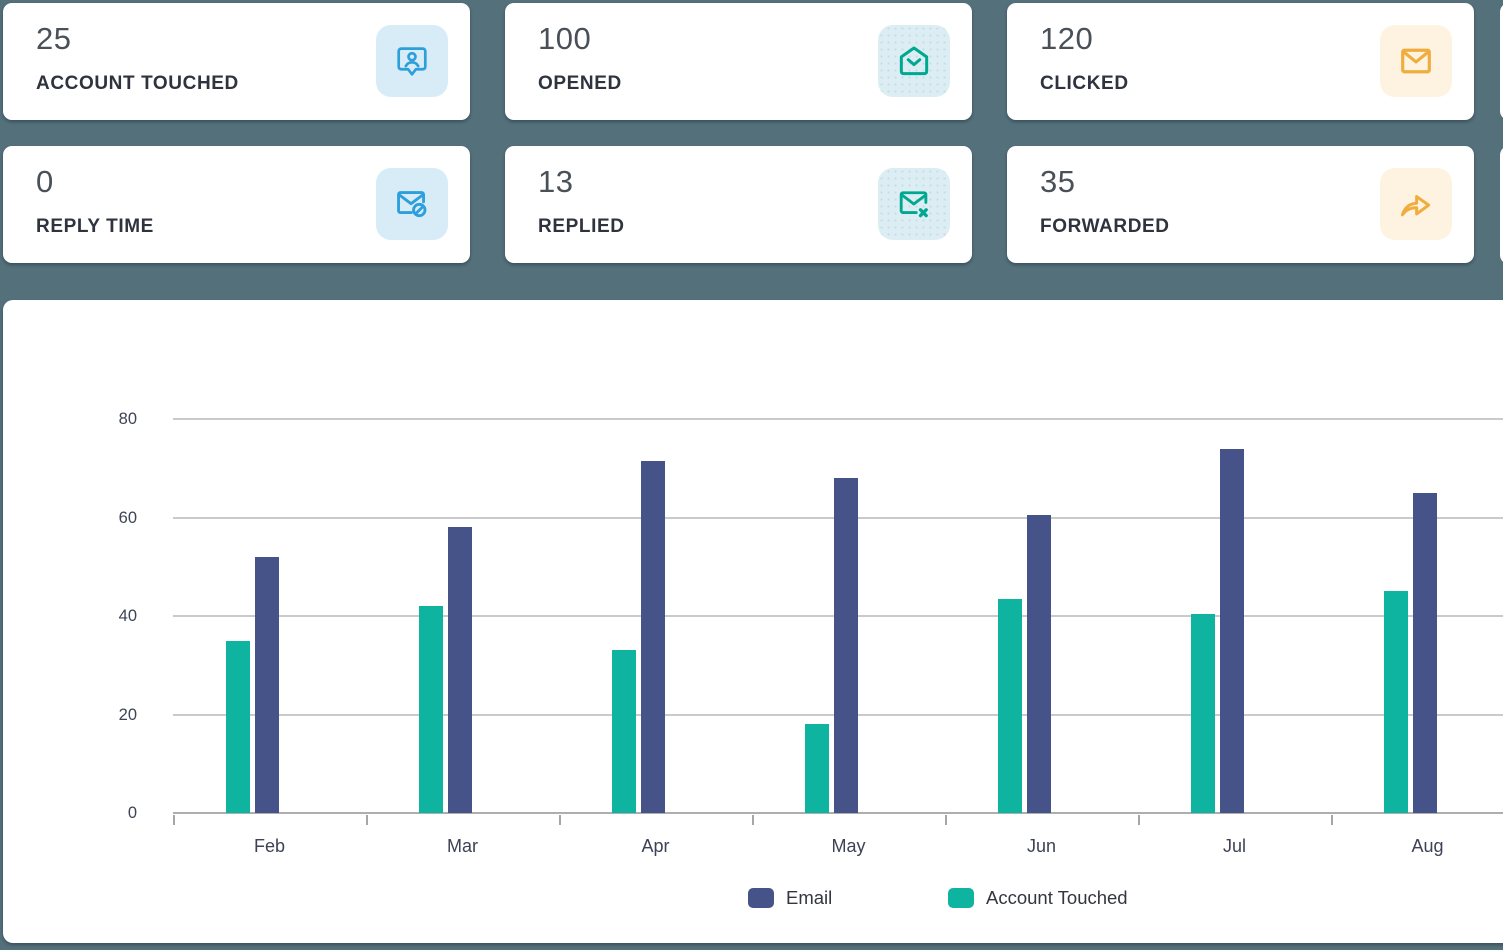 The height and width of the screenshot is (950, 1503). What do you see at coordinates (137, 83) in the screenshot?
I see `stat-label-account-touched: ACCOUNT TOUCHED` at bounding box center [137, 83].